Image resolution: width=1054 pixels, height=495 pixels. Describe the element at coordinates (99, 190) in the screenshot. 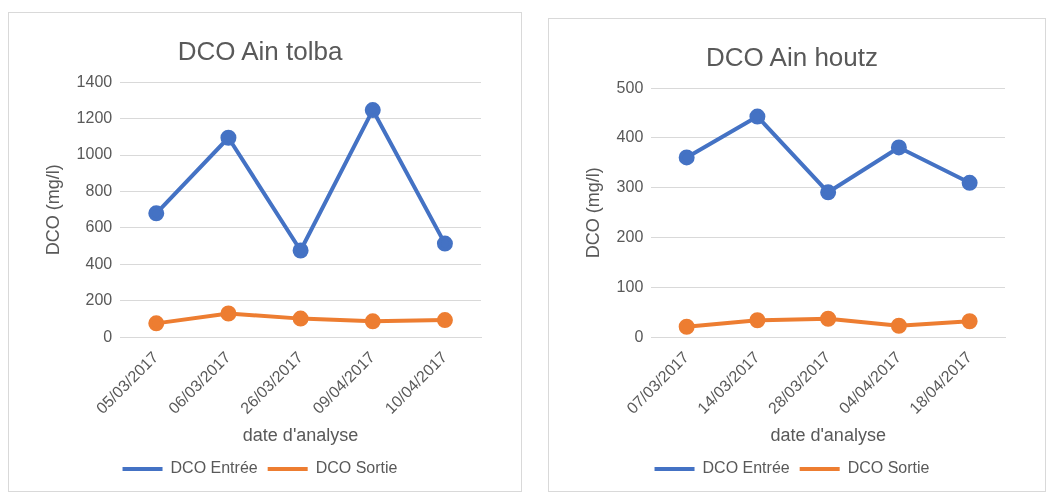

I see `y-tick-label: 800` at that location.